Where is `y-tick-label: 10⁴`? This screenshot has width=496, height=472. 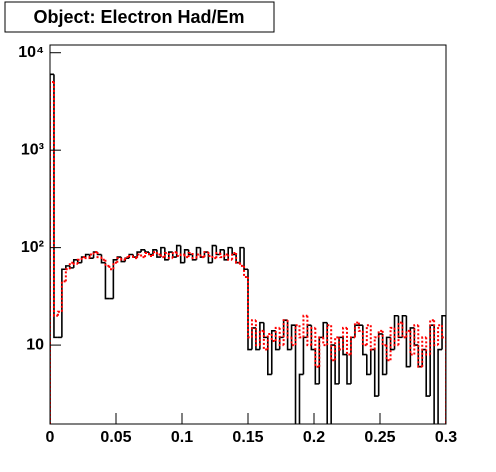 y-tick-label: 10⁴ is located at coordinates (31, 52).